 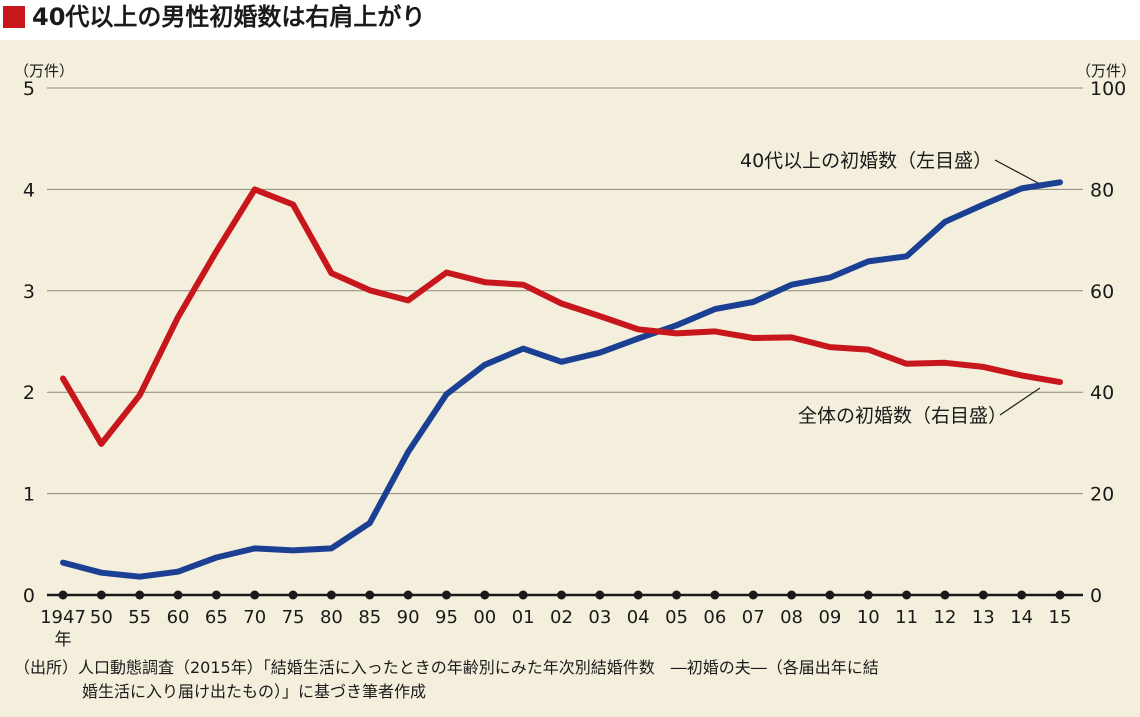 What do you see at coordinates (29, 596) in the screenshot?
I see `left-tick-label: 0` at bounding box center [29, 596].